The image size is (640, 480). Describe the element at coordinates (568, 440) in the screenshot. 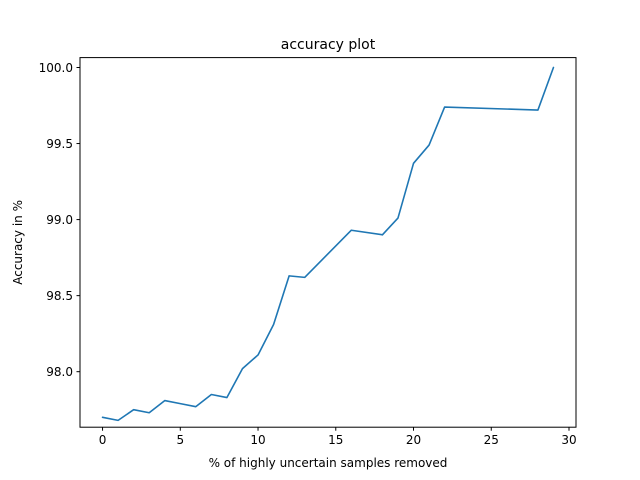

I see `x-tick-label: 30` at that location.